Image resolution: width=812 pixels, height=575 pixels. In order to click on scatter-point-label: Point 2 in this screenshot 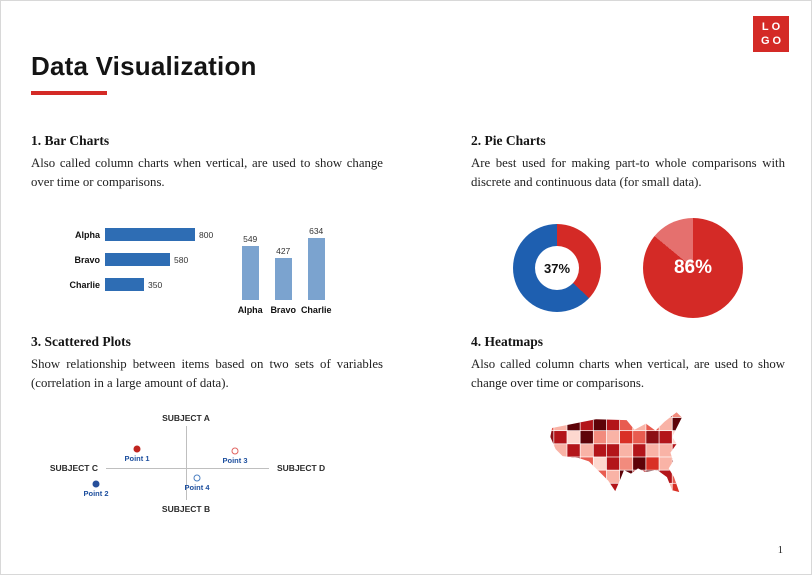, I will do `click(96, 494)`.